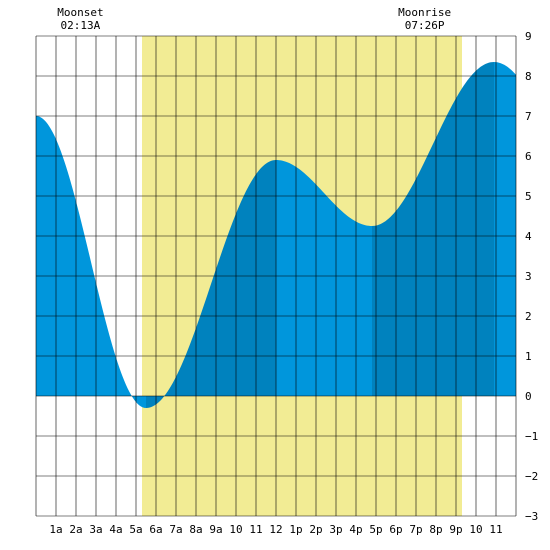  Describe the element at coordinates (415, 529) in the screenshot. I see `x-tick-label: 7p` at that location.